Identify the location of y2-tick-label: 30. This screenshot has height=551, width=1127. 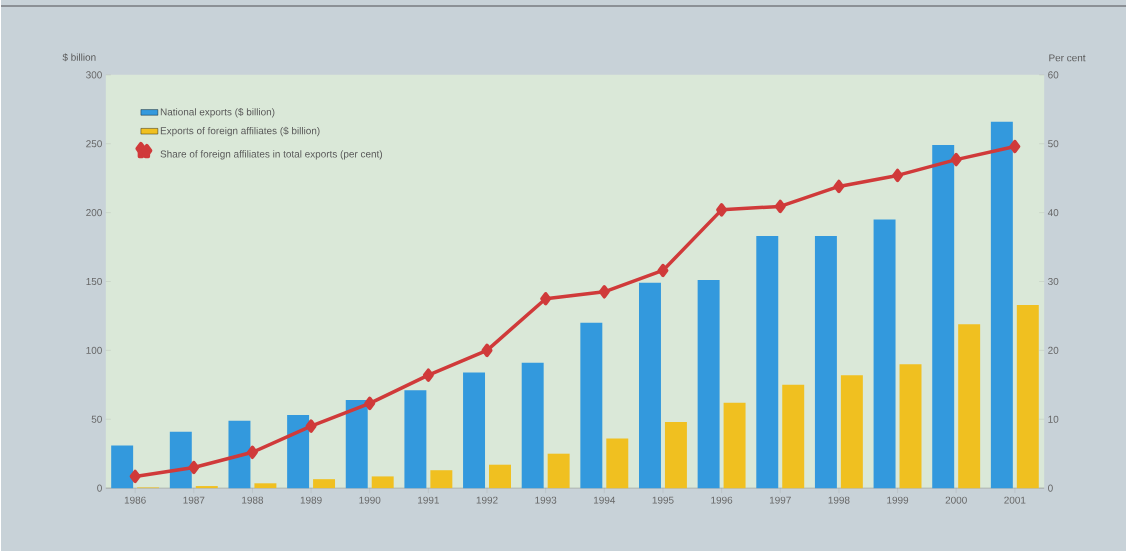
(1053, 281).